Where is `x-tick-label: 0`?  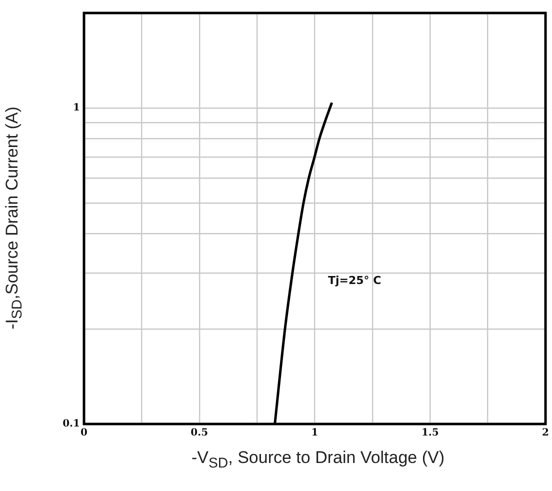 x-tick-label: 0 is located at coordinates (84, 433).